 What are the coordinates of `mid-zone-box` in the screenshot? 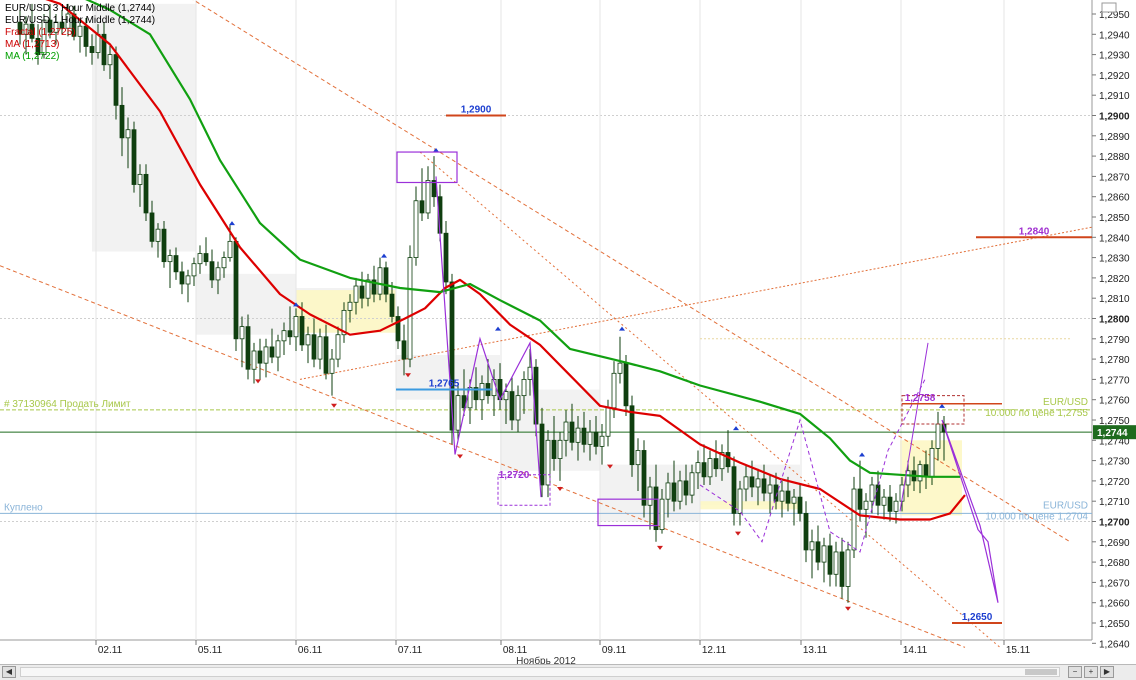 It's located at (524, 490).